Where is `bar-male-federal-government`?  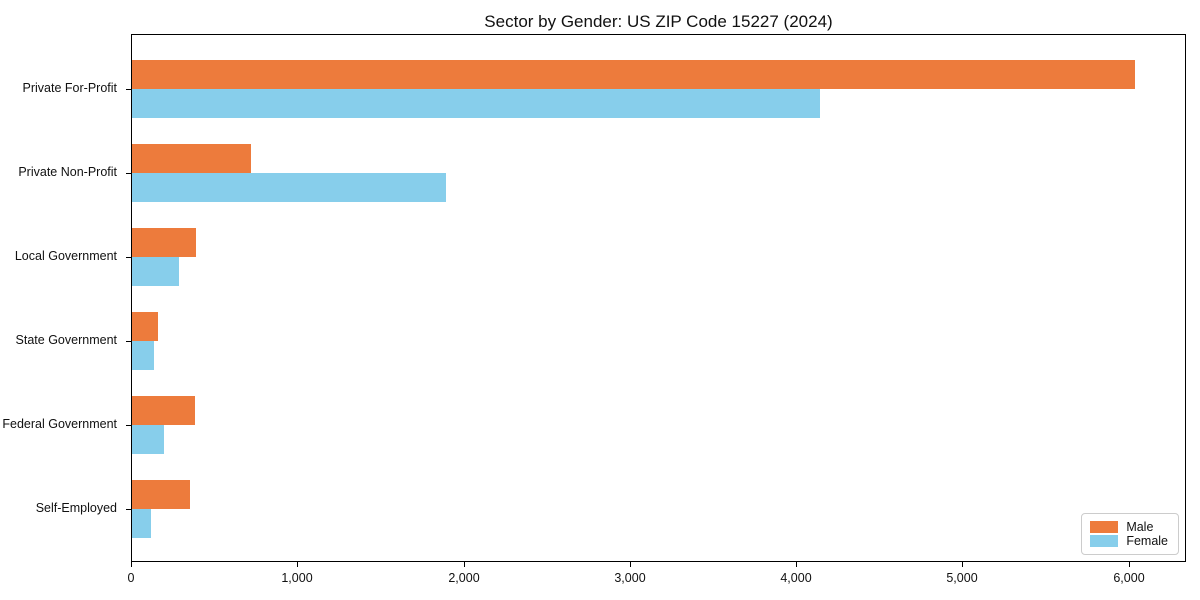 bar-male-federal-government is located at coordinates (163, 410).